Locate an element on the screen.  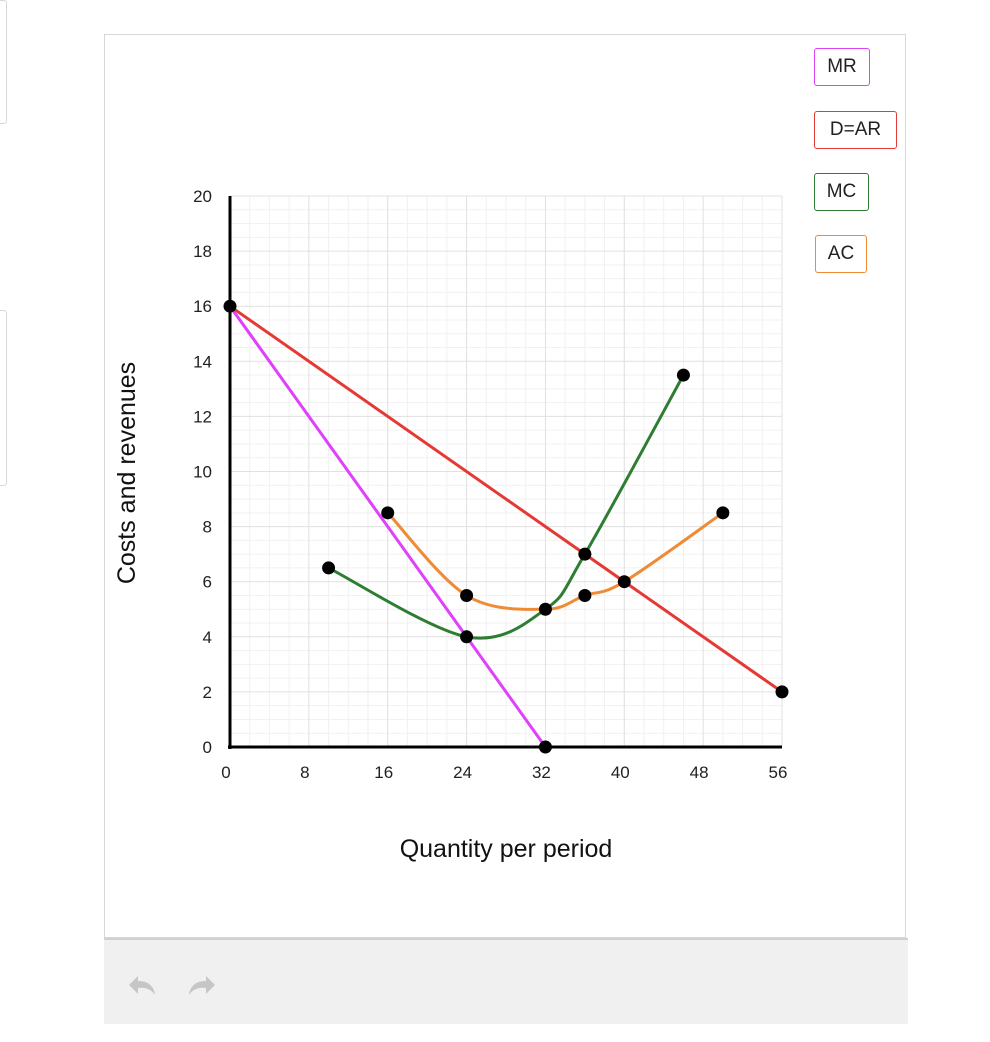
y-tick-label: 10 is located at coordinates (202, 472).